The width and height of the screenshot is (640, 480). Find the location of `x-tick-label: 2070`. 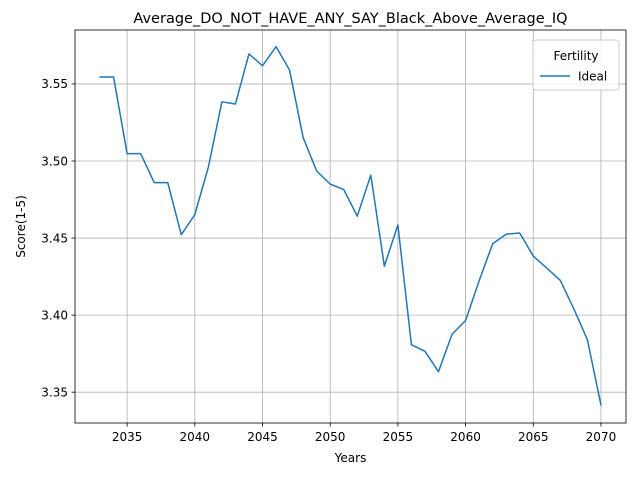

x-tick-label: 2070 is located at coordinates (601, 437).